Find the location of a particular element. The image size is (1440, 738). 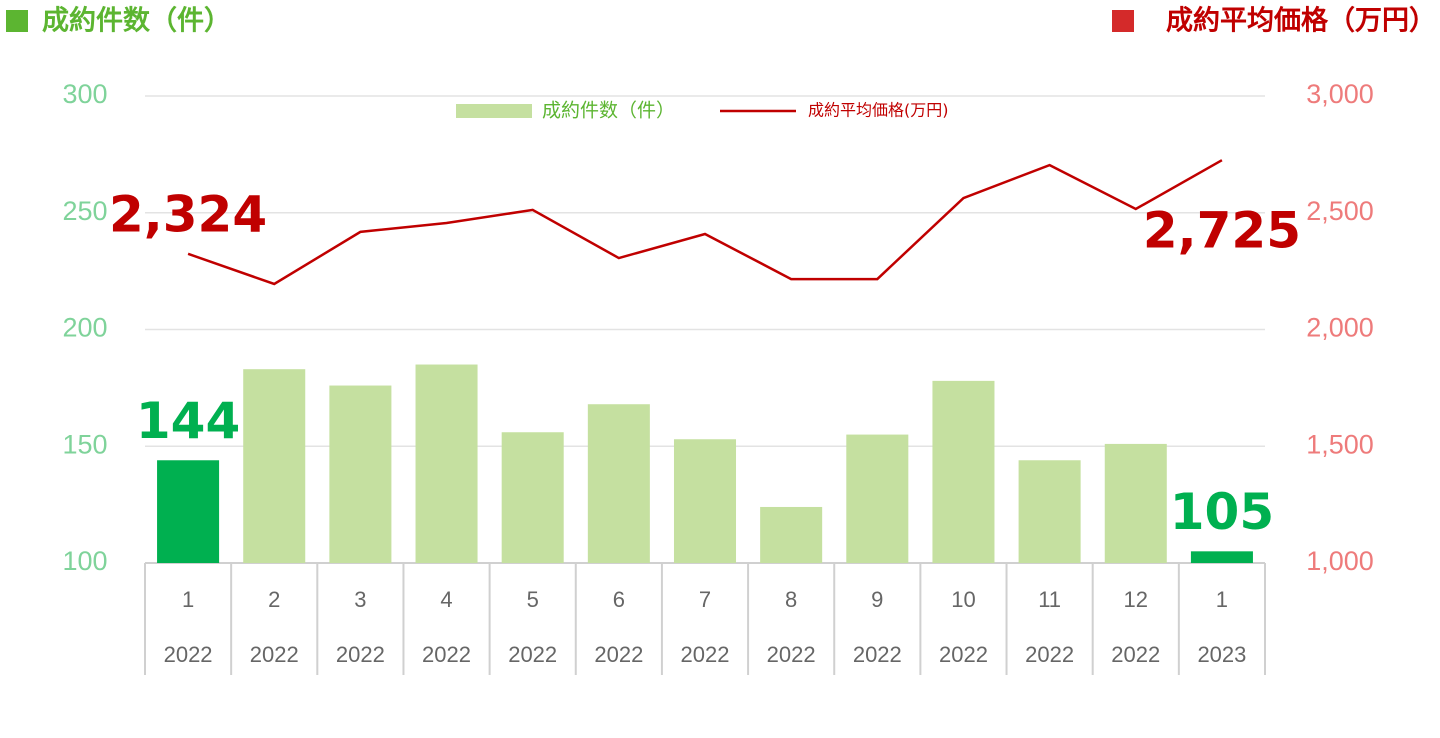

x-tick-label: 9 is located at coordinates (877, 599).